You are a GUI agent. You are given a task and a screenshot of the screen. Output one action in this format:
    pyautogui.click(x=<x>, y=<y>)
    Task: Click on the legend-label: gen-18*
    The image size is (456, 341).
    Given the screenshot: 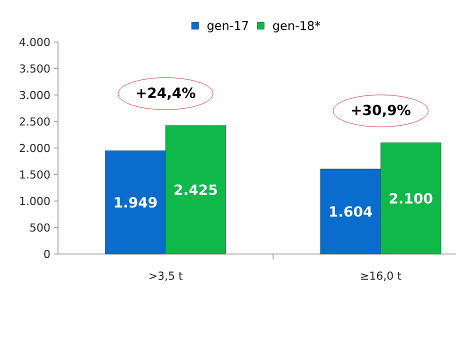 What is the action you would take?
    pyautogui.click(x=296, y=26)
    